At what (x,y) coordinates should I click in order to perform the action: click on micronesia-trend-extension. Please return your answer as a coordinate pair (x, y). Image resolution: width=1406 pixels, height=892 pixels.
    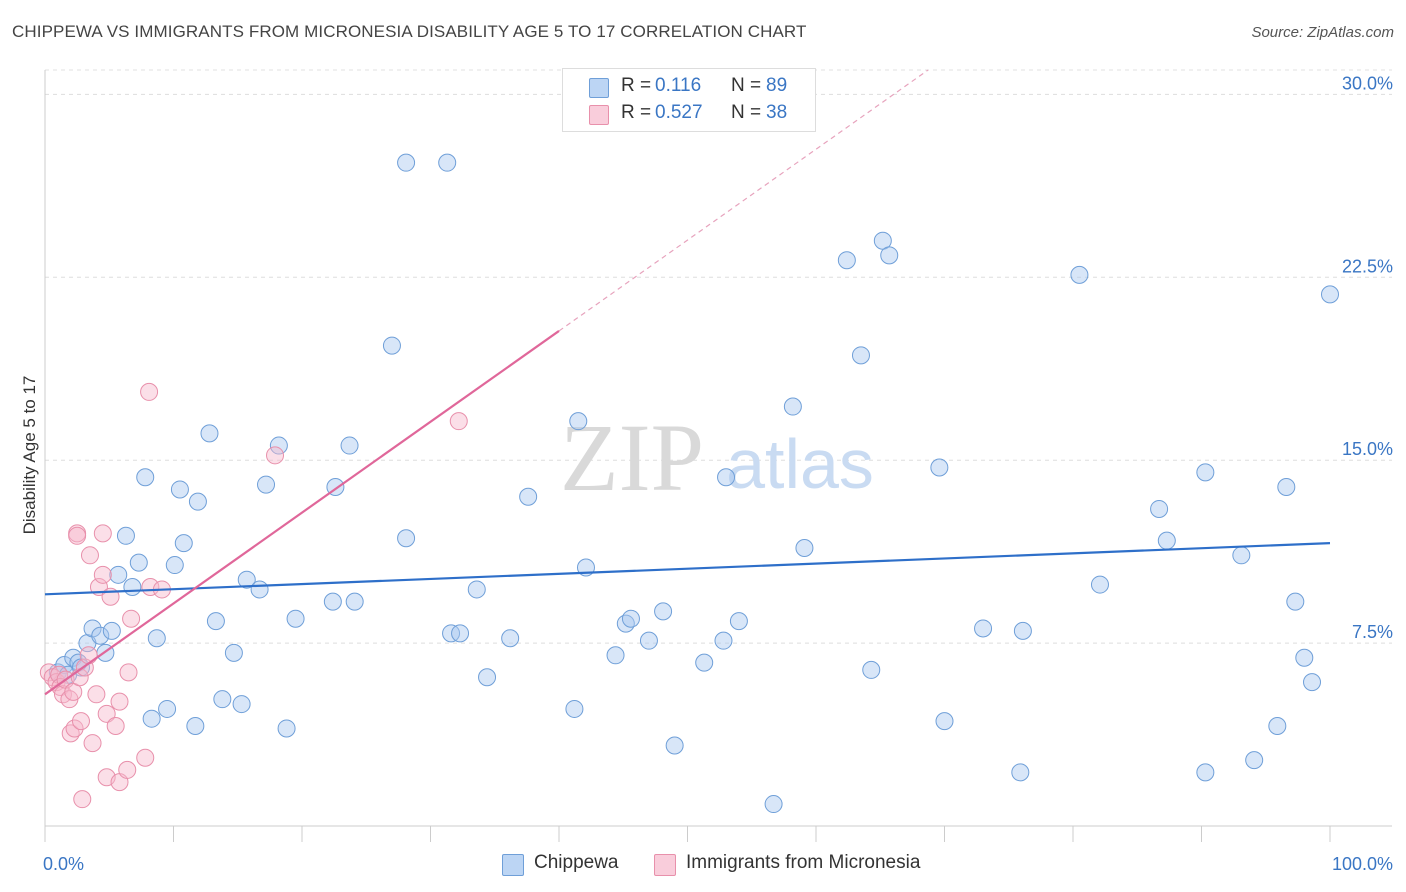
    Looking at the image, I should click on (743, 200).